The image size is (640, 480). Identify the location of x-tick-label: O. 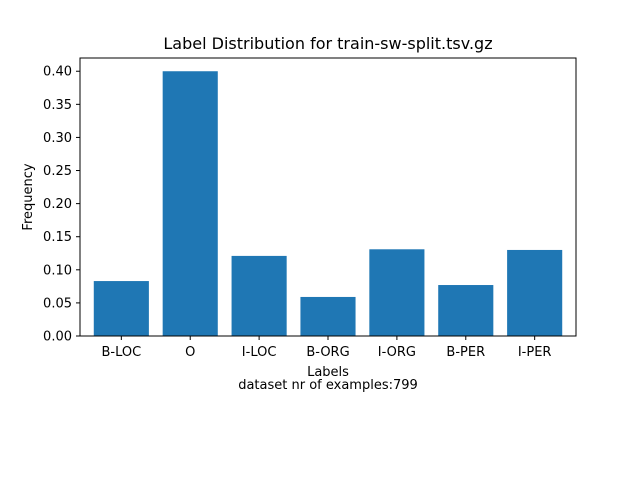
(190, 352).